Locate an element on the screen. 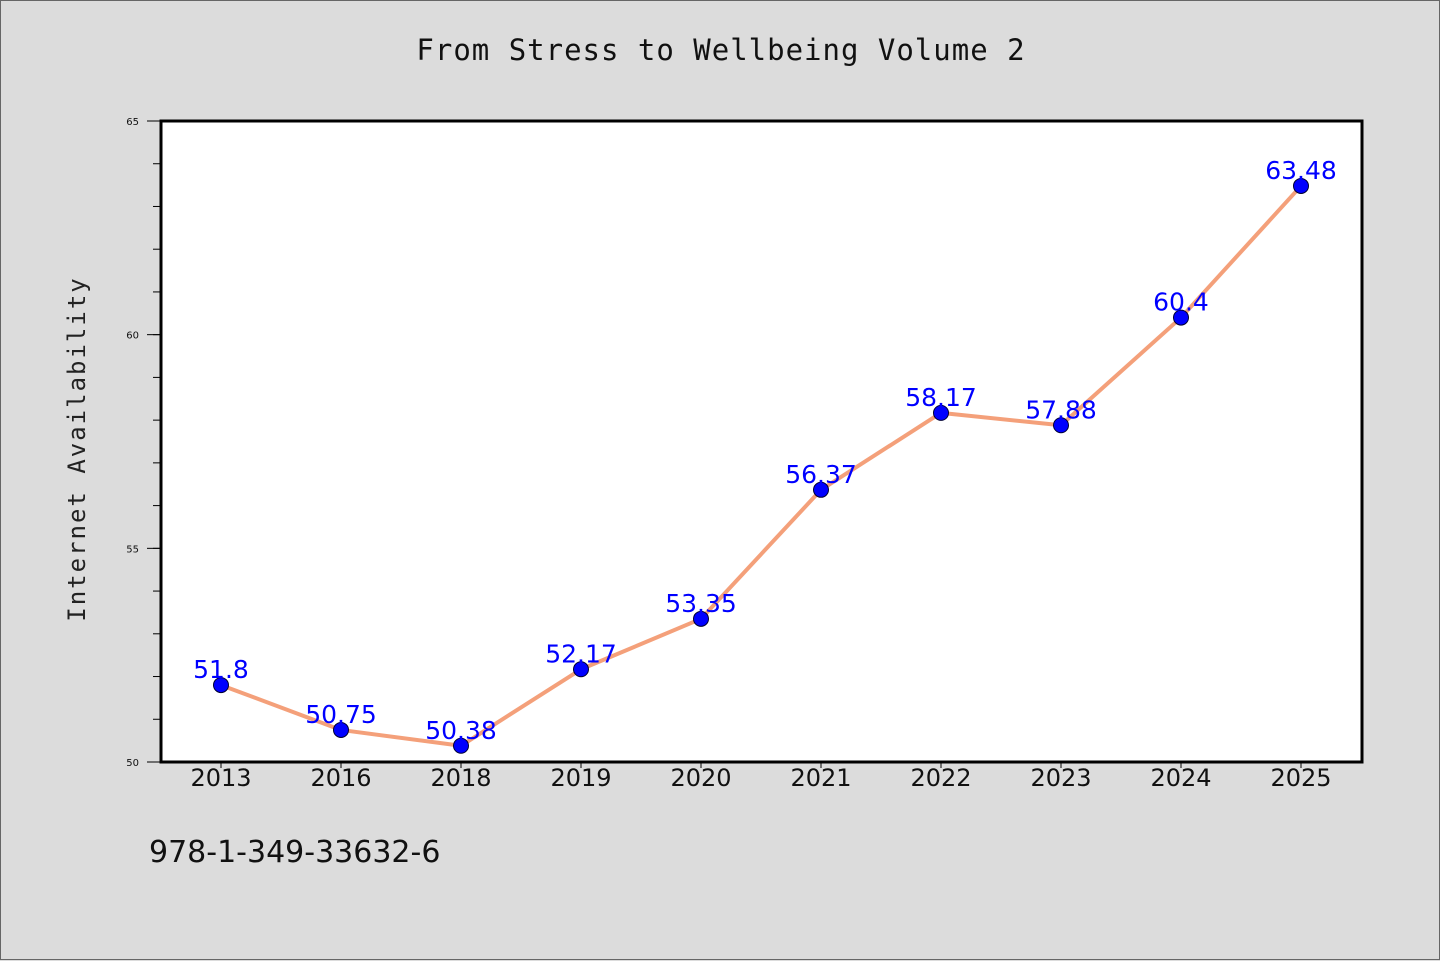 This screenshot has width=1440, height=961. x-tick-label: 2024 is located at coordinates (1180, 778).